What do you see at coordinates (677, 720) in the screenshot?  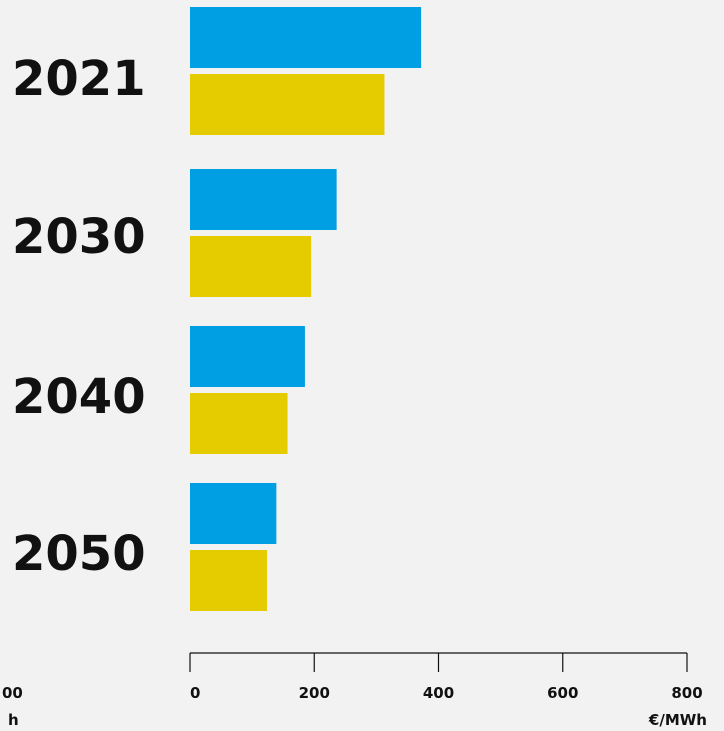 I see `x-axis-unit-label: €/MWh` at bounding box center [677, 720].